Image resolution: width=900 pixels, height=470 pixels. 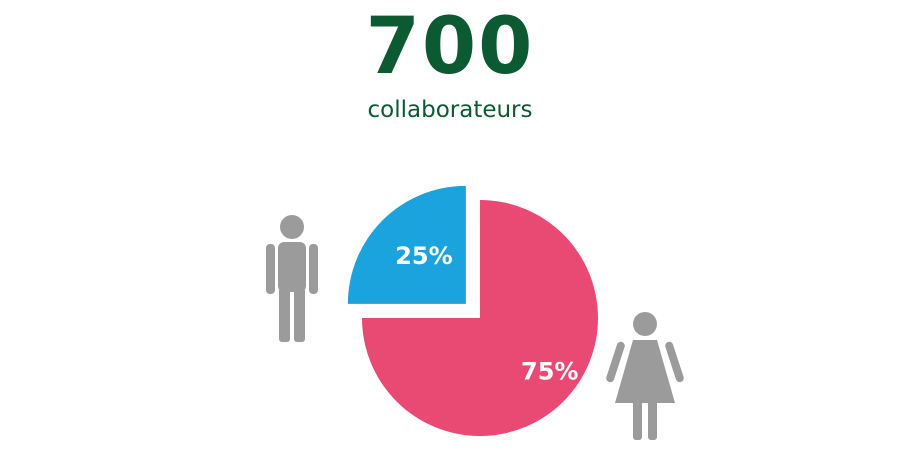 What do you see at coordinates (645, 376) in the screenshot?
I see `woman-icon` at bounding box center [645, 376].